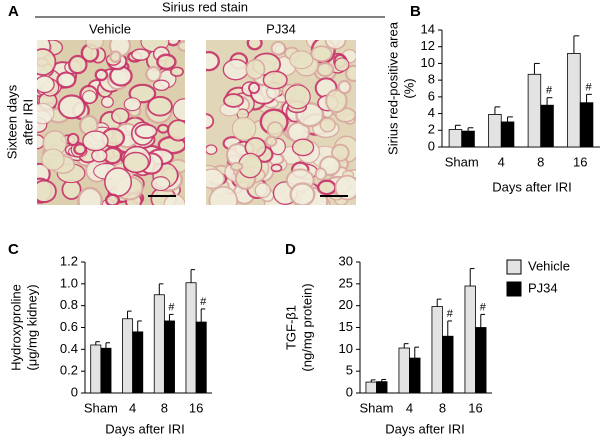 This screenshot has width=609, height=438. Describe the element at coordinates (69, 326) in the screenshot. I see `y-tick-label: 0.6` at that location.